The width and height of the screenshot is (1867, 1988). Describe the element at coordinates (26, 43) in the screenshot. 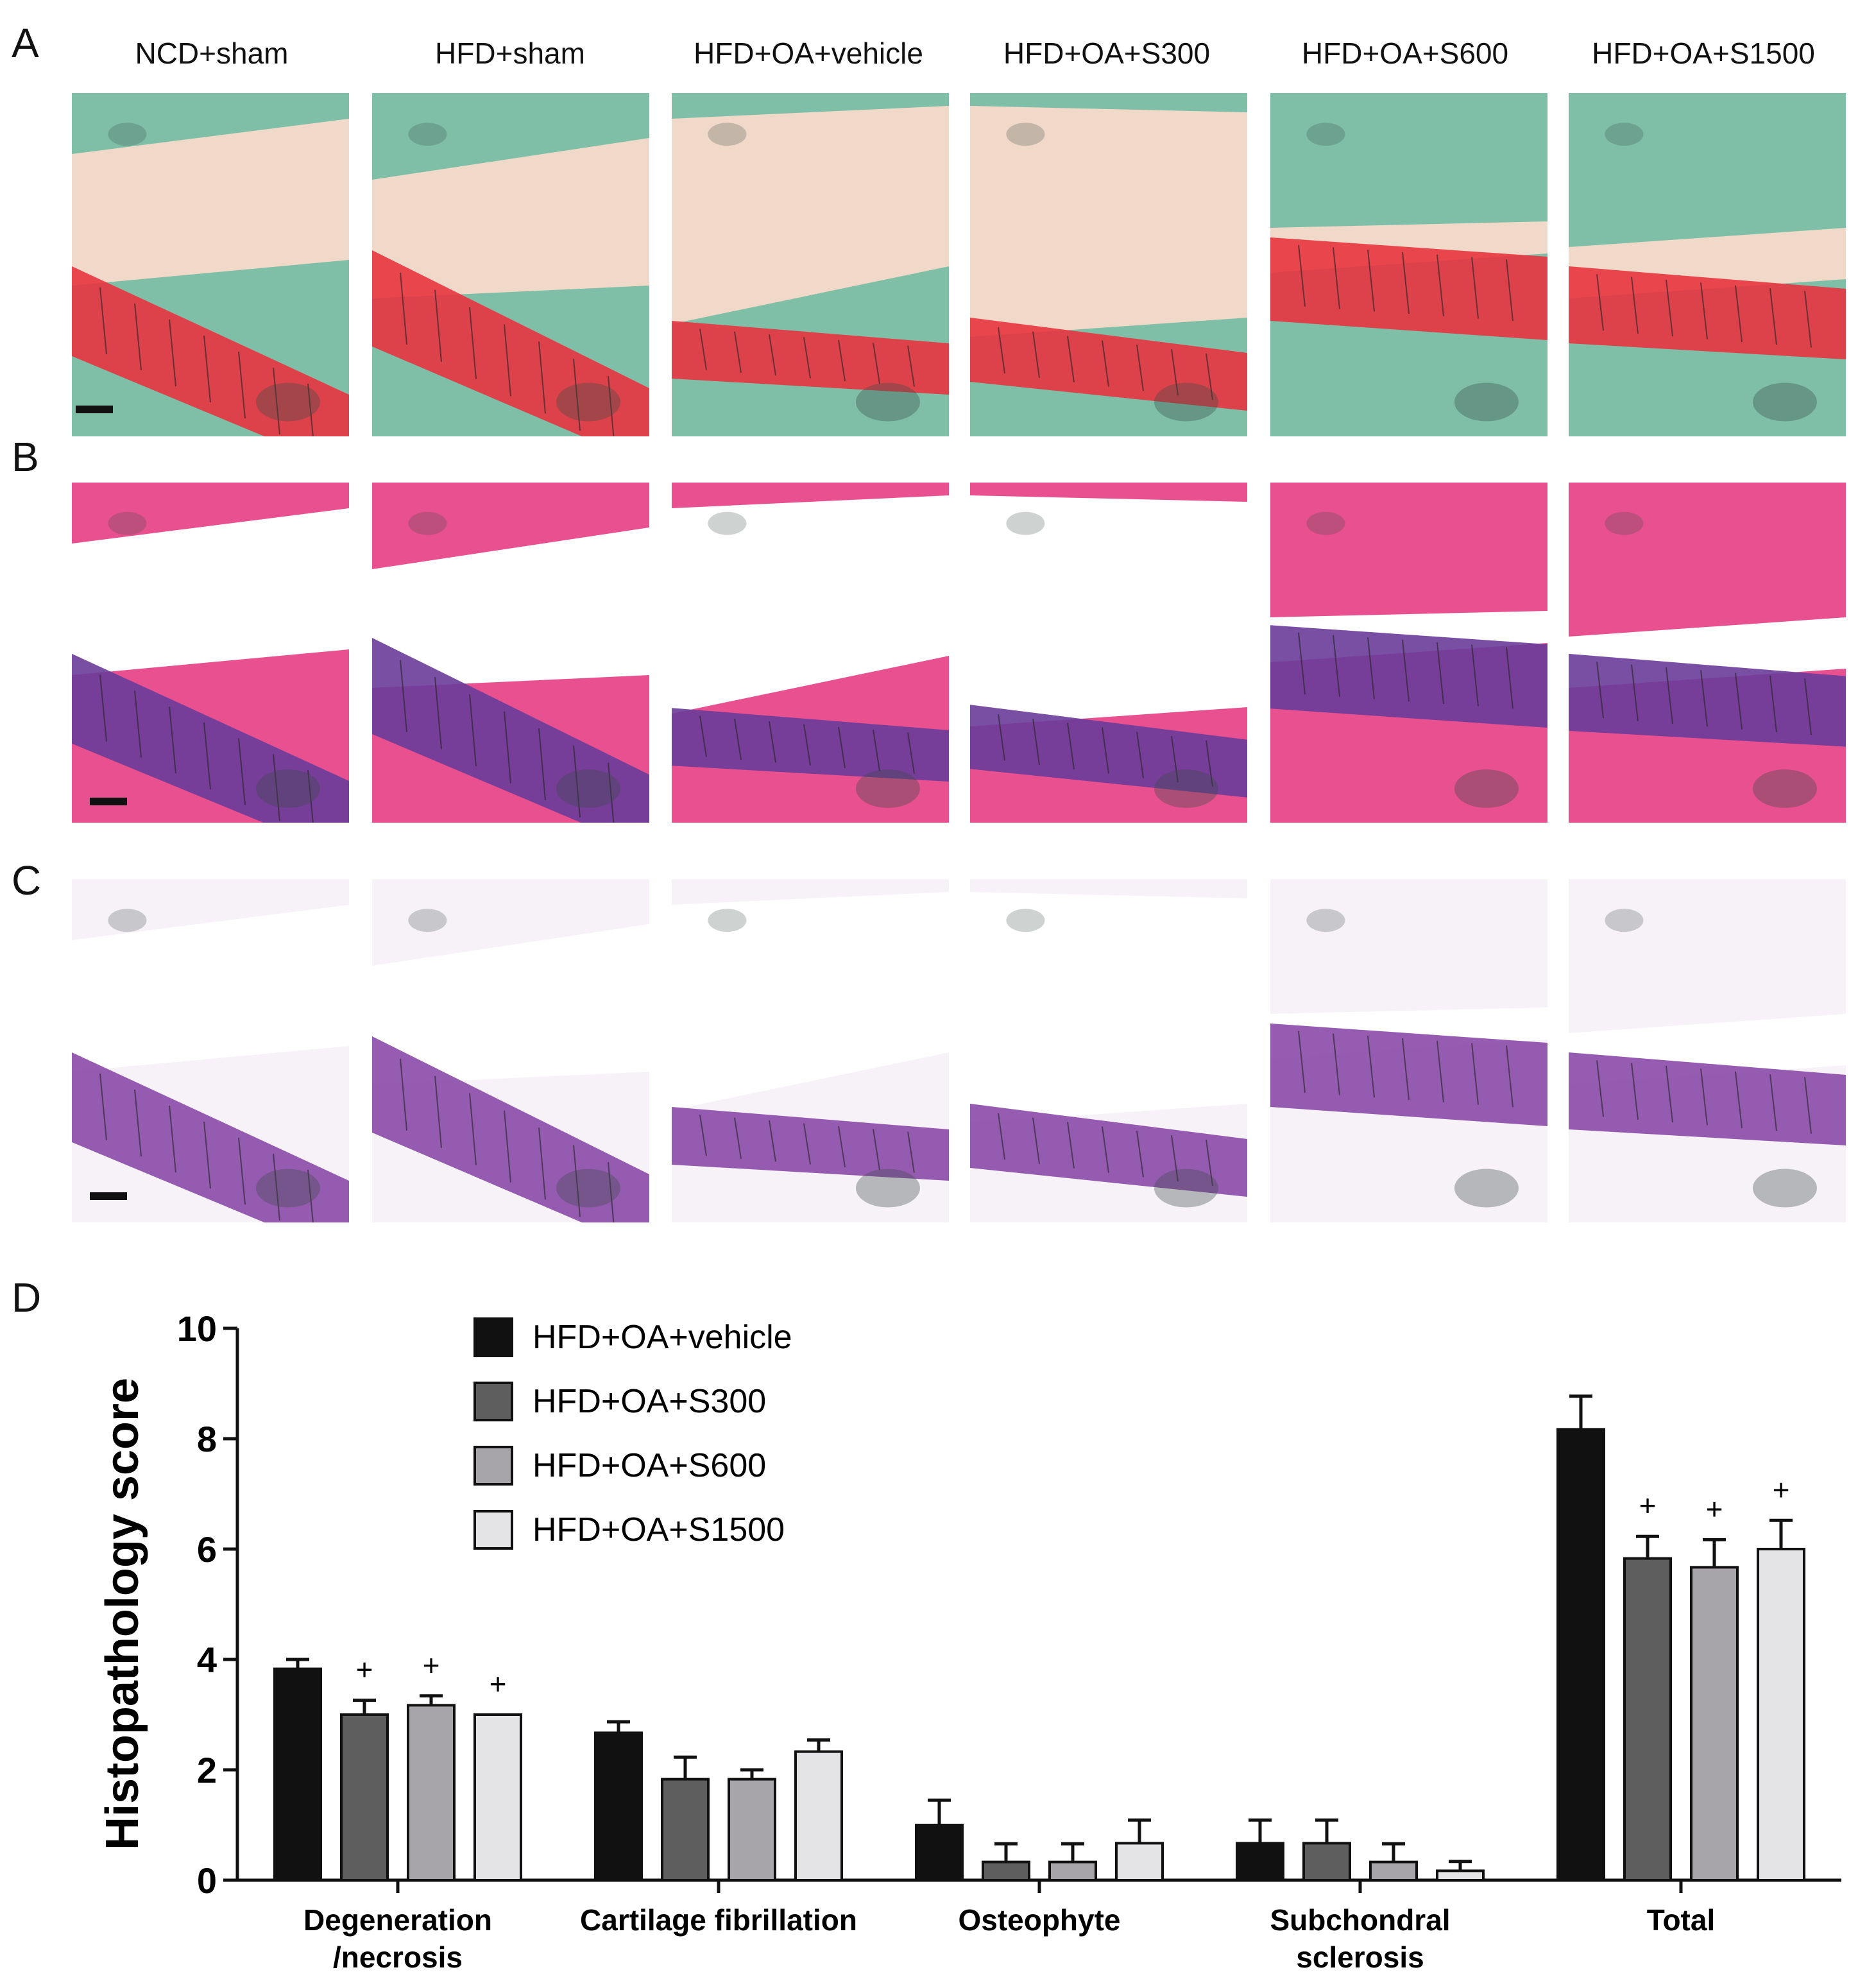

I see `panel-a-letter: A` at that location.